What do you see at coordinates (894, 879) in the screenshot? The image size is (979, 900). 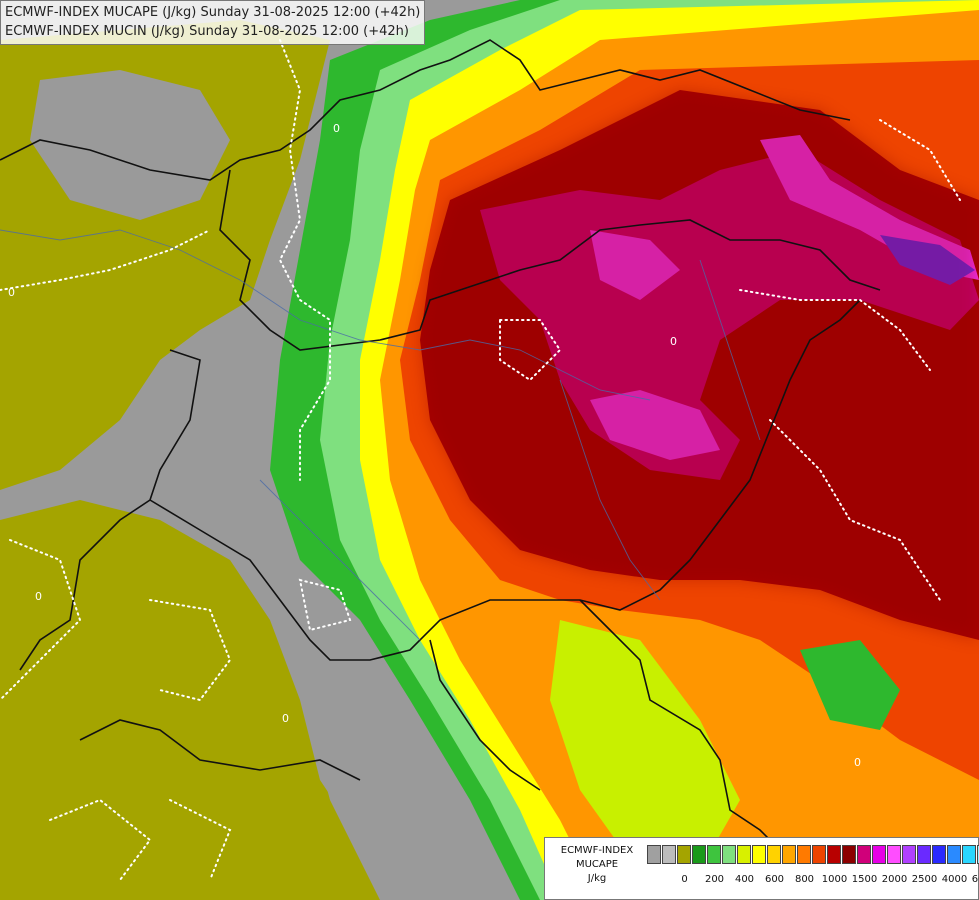 I see `legend-tick-label: 2000` at bounding box center [894, 879].